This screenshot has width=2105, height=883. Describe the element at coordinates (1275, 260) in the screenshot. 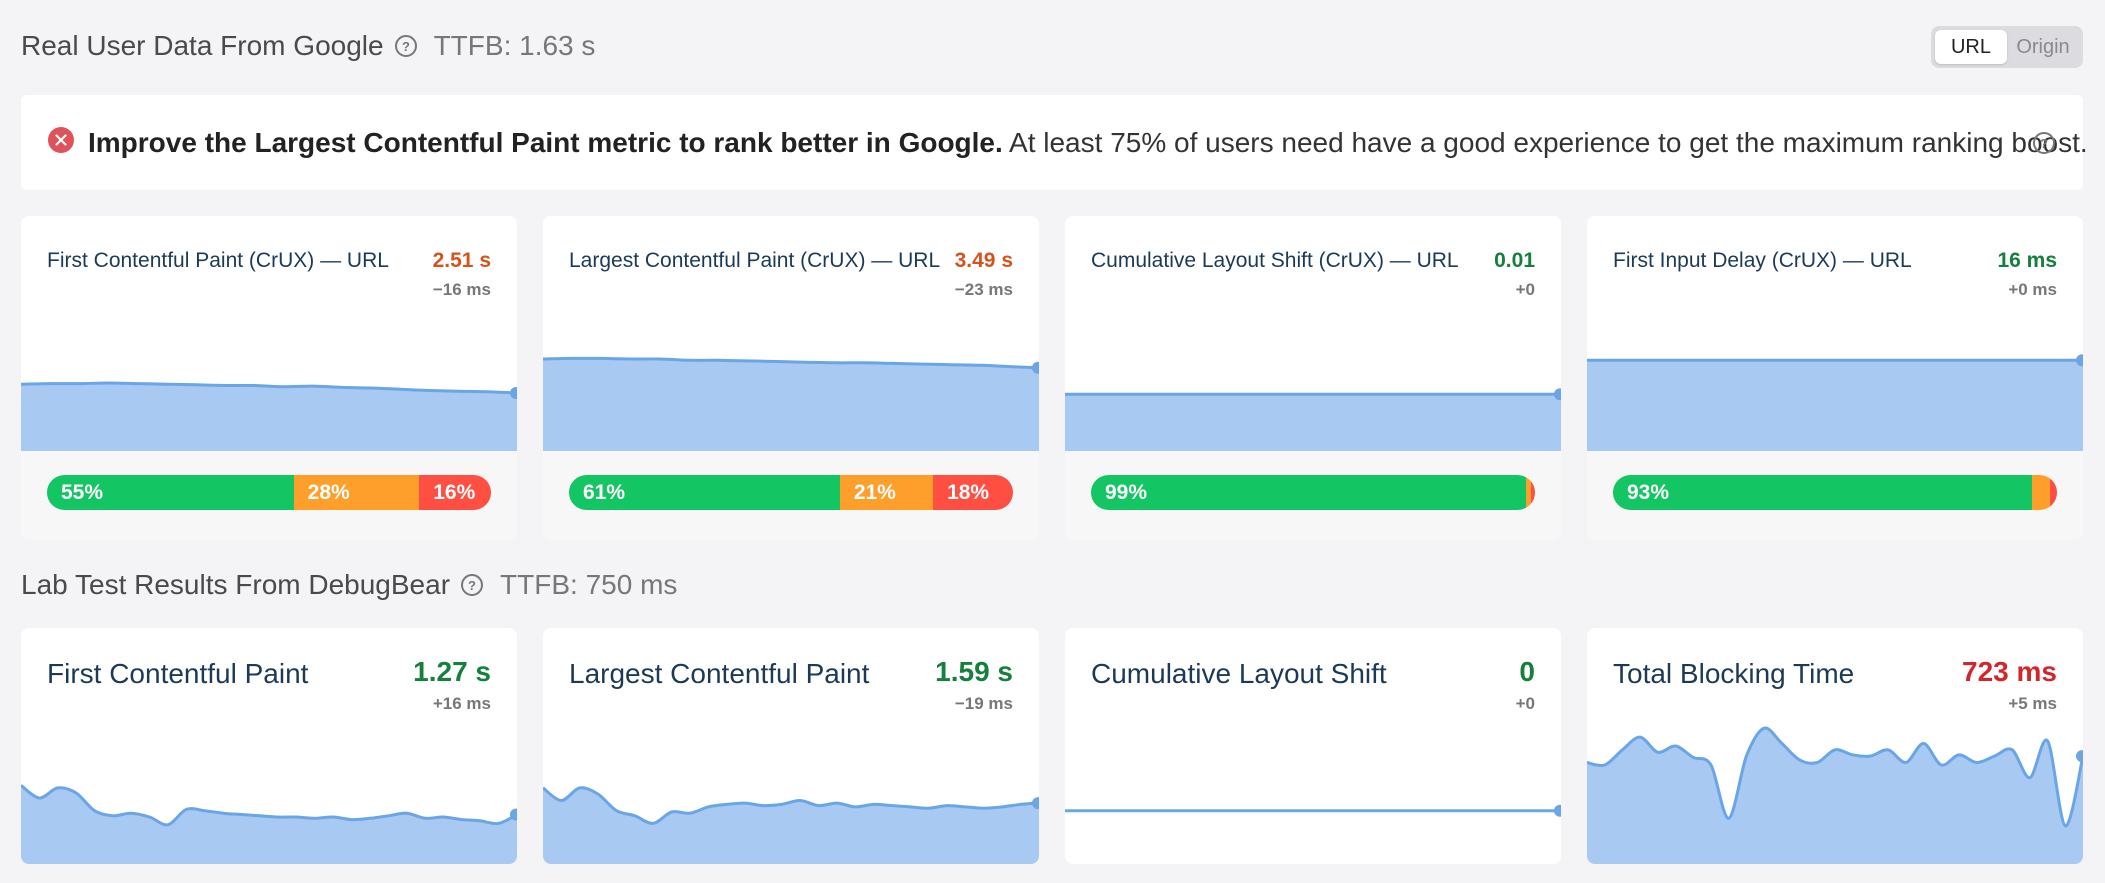

I see `card-title: Cumulative Layout Shift (CrUX) — URL` at that location.